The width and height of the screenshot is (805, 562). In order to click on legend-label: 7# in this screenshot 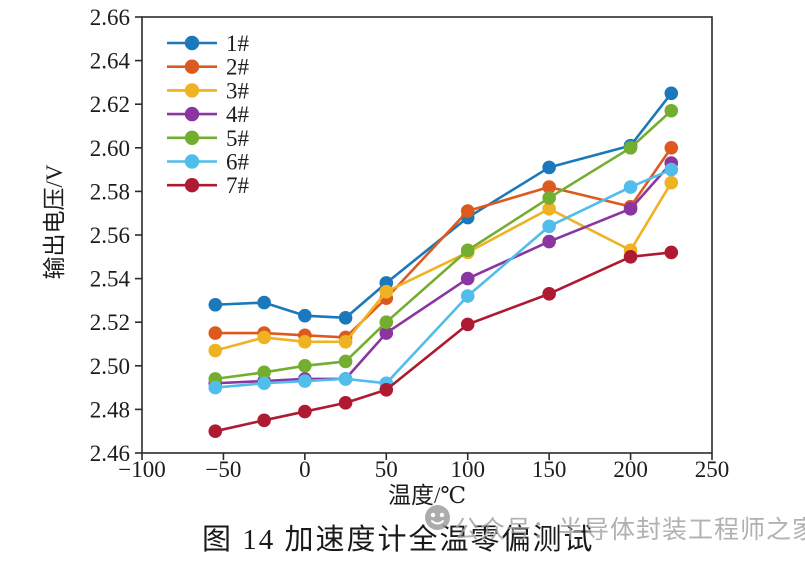, I will do `click(238, 185)`.